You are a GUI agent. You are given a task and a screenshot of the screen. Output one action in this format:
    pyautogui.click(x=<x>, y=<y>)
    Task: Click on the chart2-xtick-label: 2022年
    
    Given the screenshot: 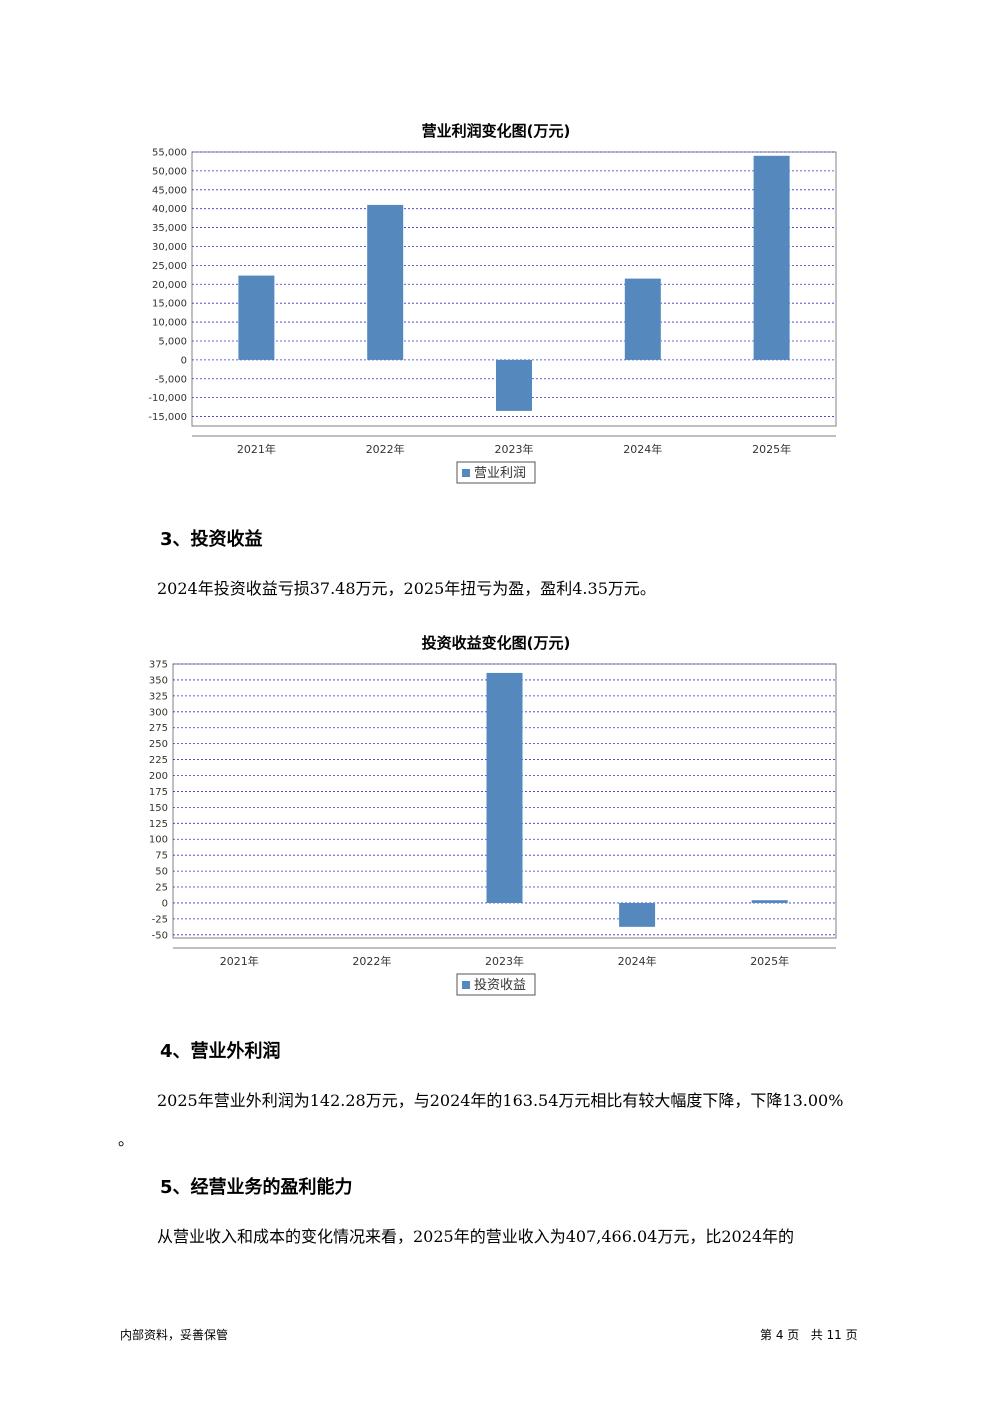 What is the action you would take?
    pyautogui.click(x=371, y=961)
    